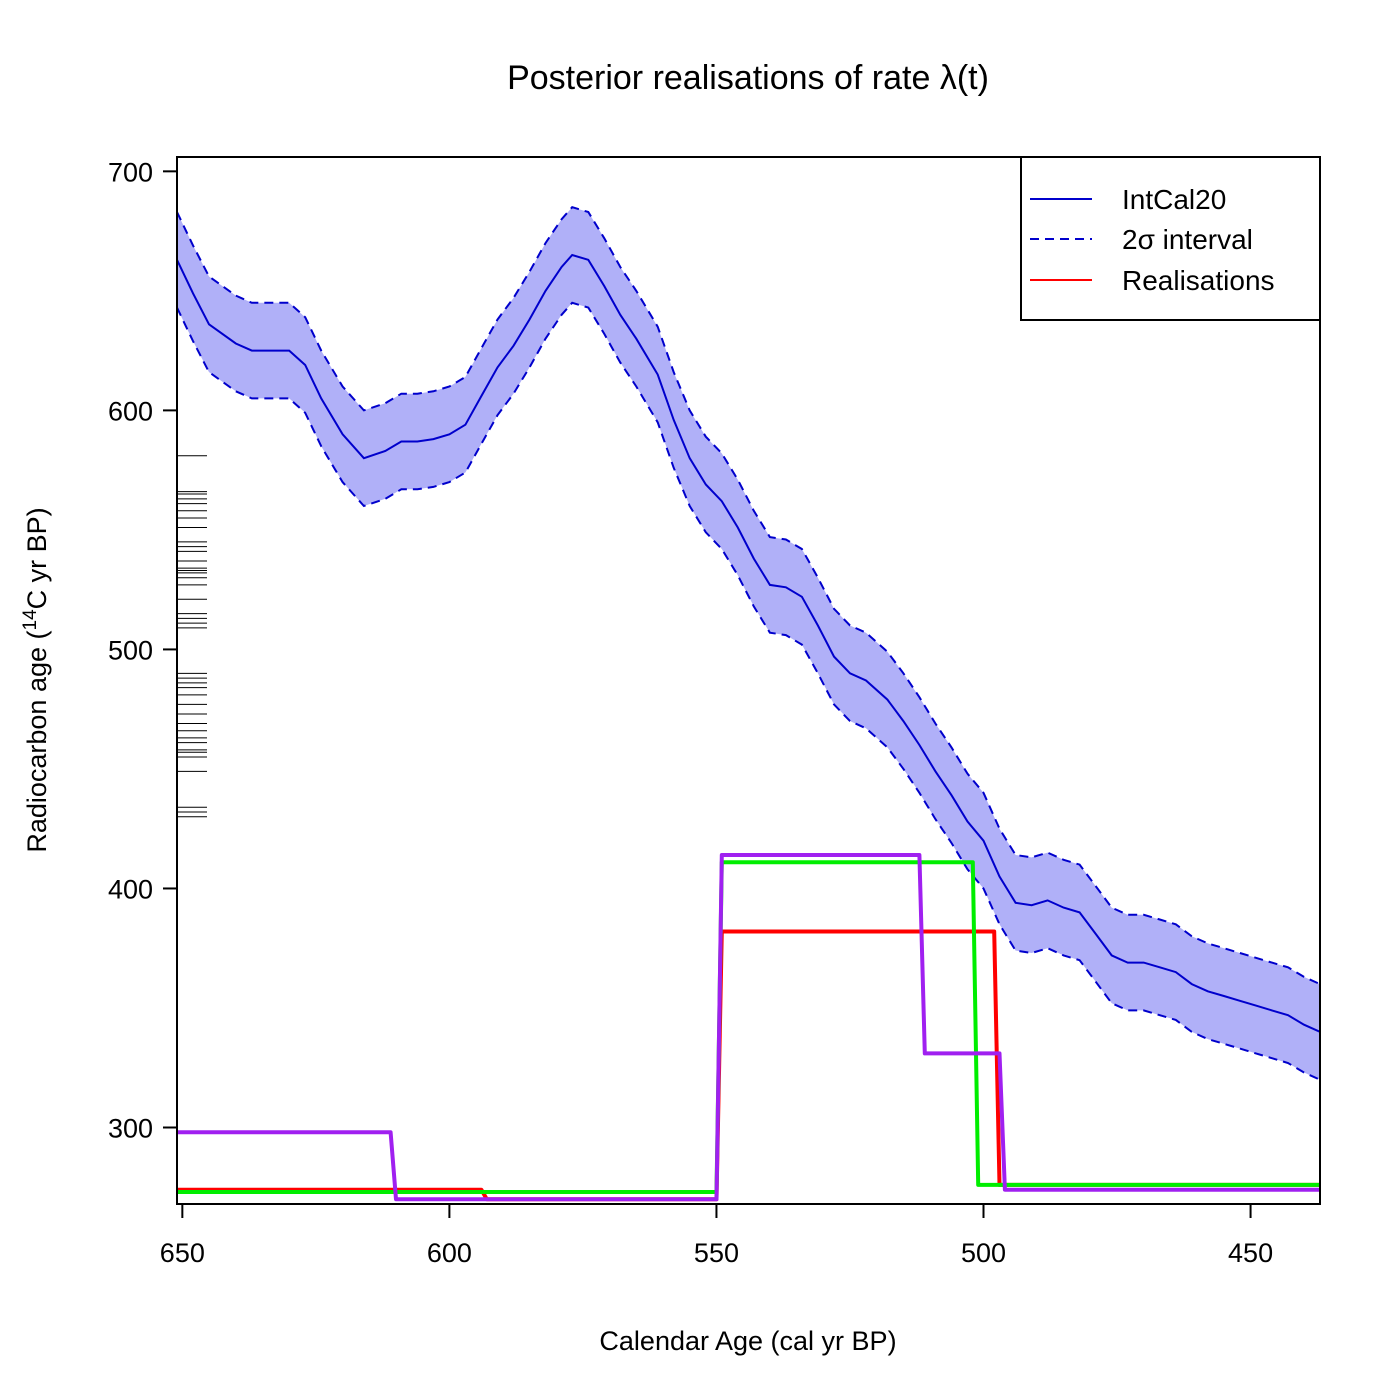 The width and height of the screenshot is (1400, 1400). I want to click on y-tick-label: 600, so click(130, 411).